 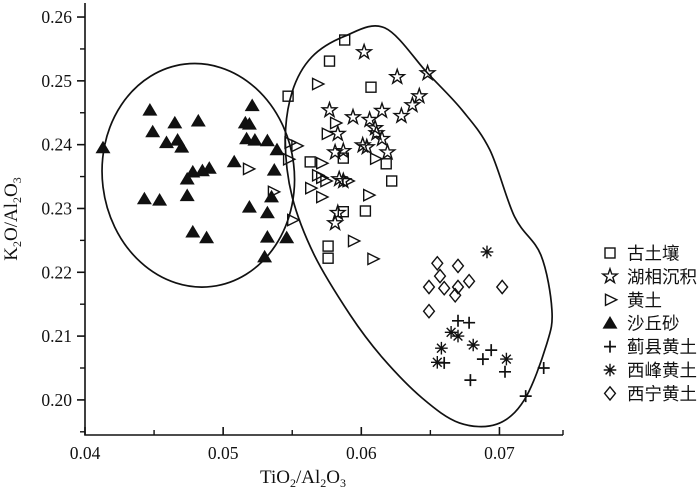 What do you see at coordinates (56, 400) in the screenshot?
I see `y-tick-label: 0.20` at bounding box center [56, 400].